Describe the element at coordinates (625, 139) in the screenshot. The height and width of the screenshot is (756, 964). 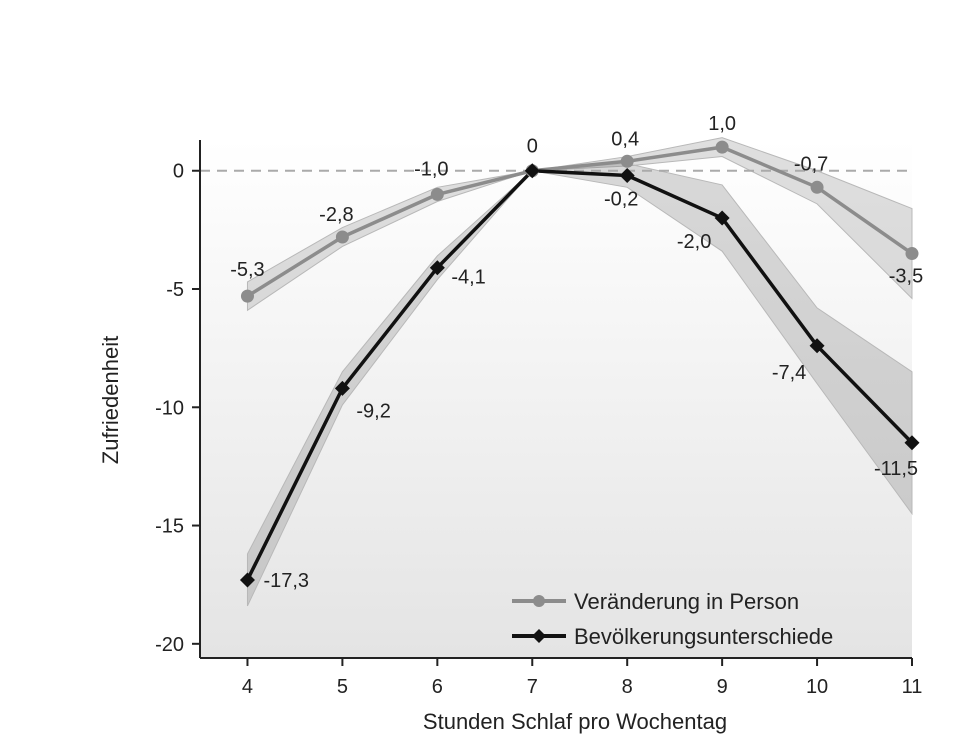
I see `data-label-s0-4: 0,4` at that location.